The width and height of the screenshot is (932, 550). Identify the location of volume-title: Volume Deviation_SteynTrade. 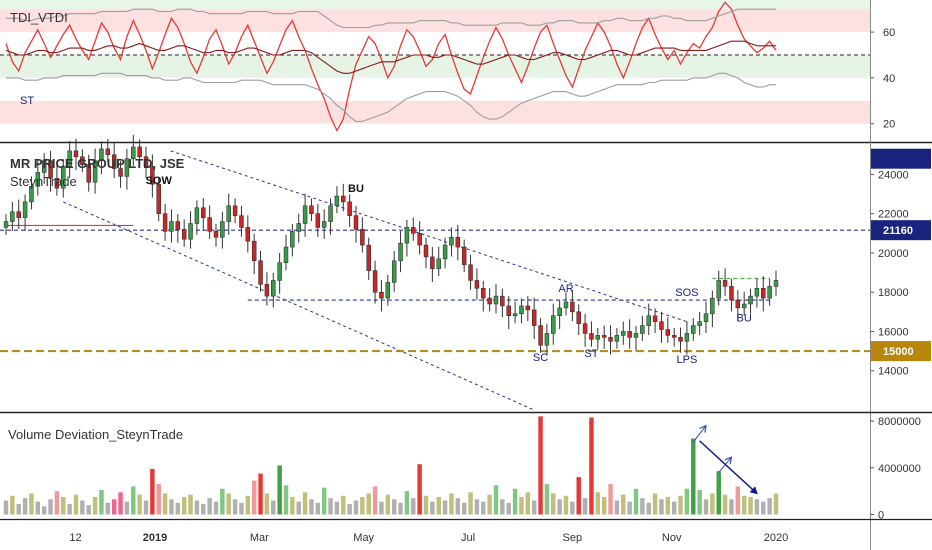
(95, 434).